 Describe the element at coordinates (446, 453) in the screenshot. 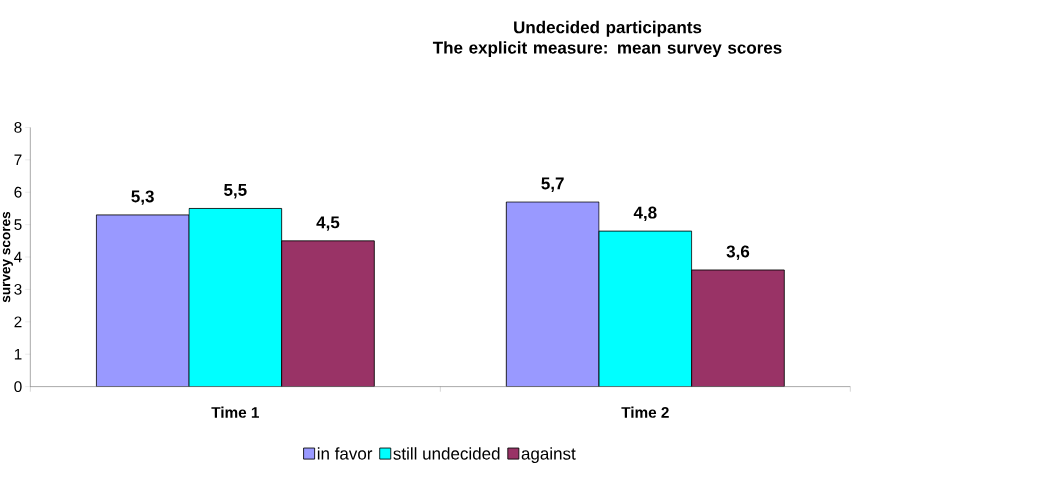

I see `legend-label: still undecided` at that location.